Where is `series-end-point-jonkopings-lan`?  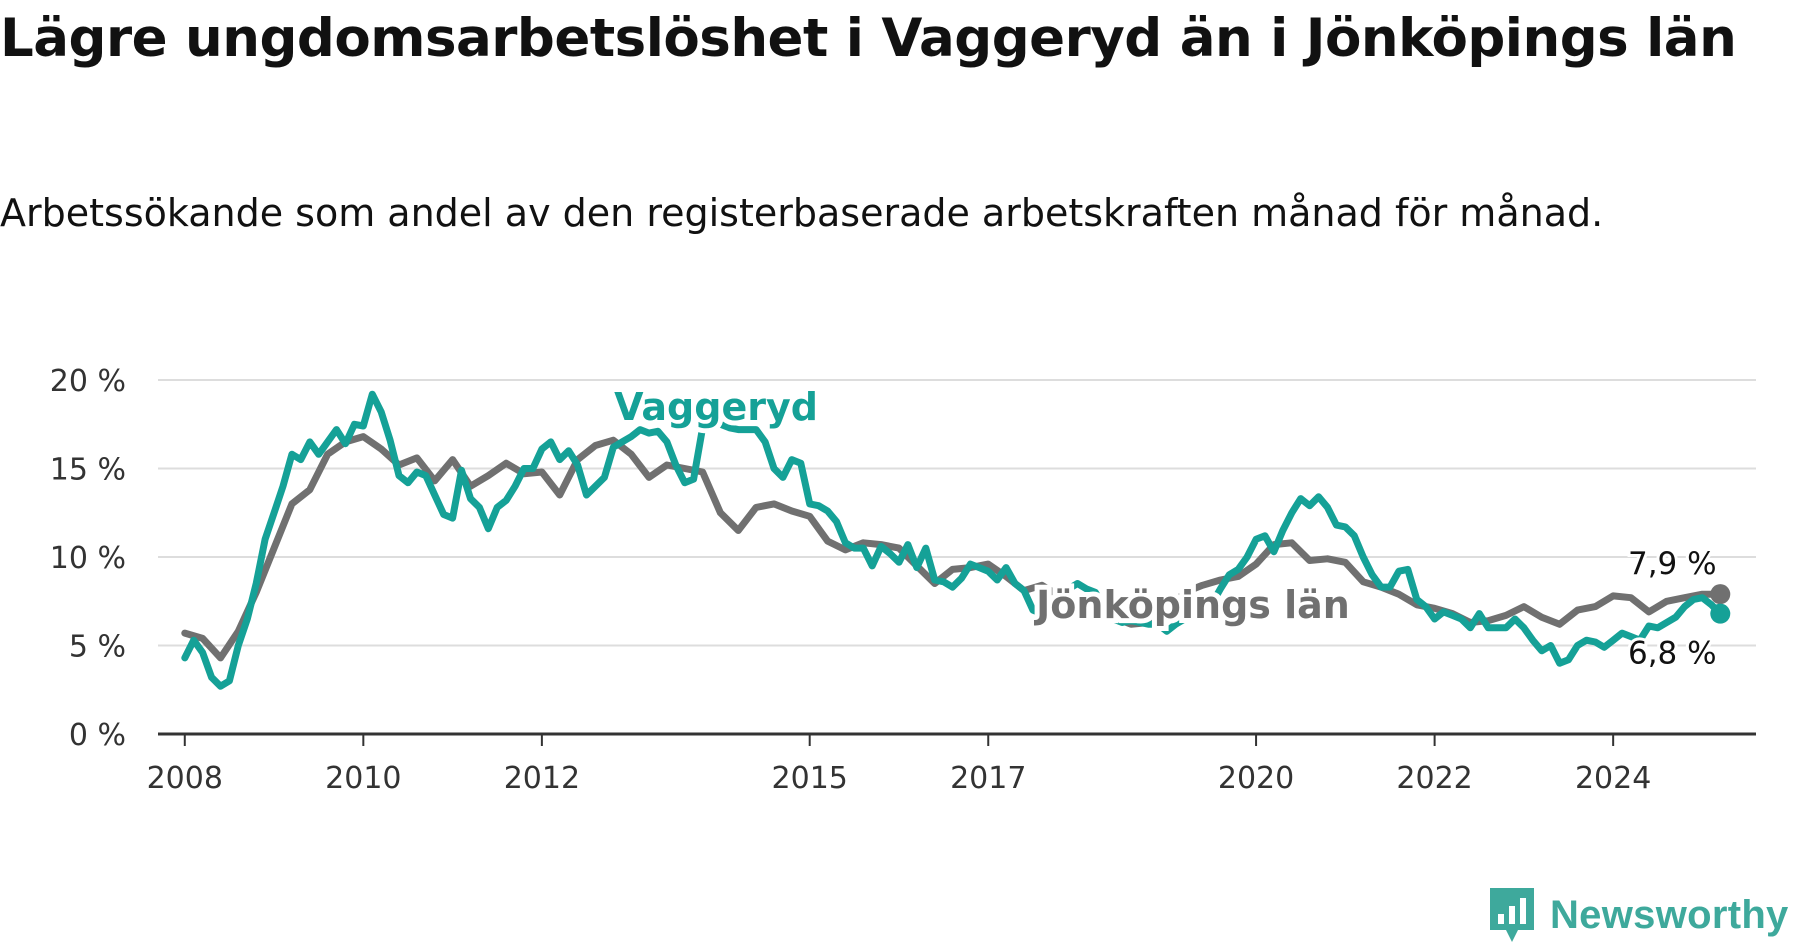
series-end-point-jonkopings-lan is located at coordinates (1720, 594).